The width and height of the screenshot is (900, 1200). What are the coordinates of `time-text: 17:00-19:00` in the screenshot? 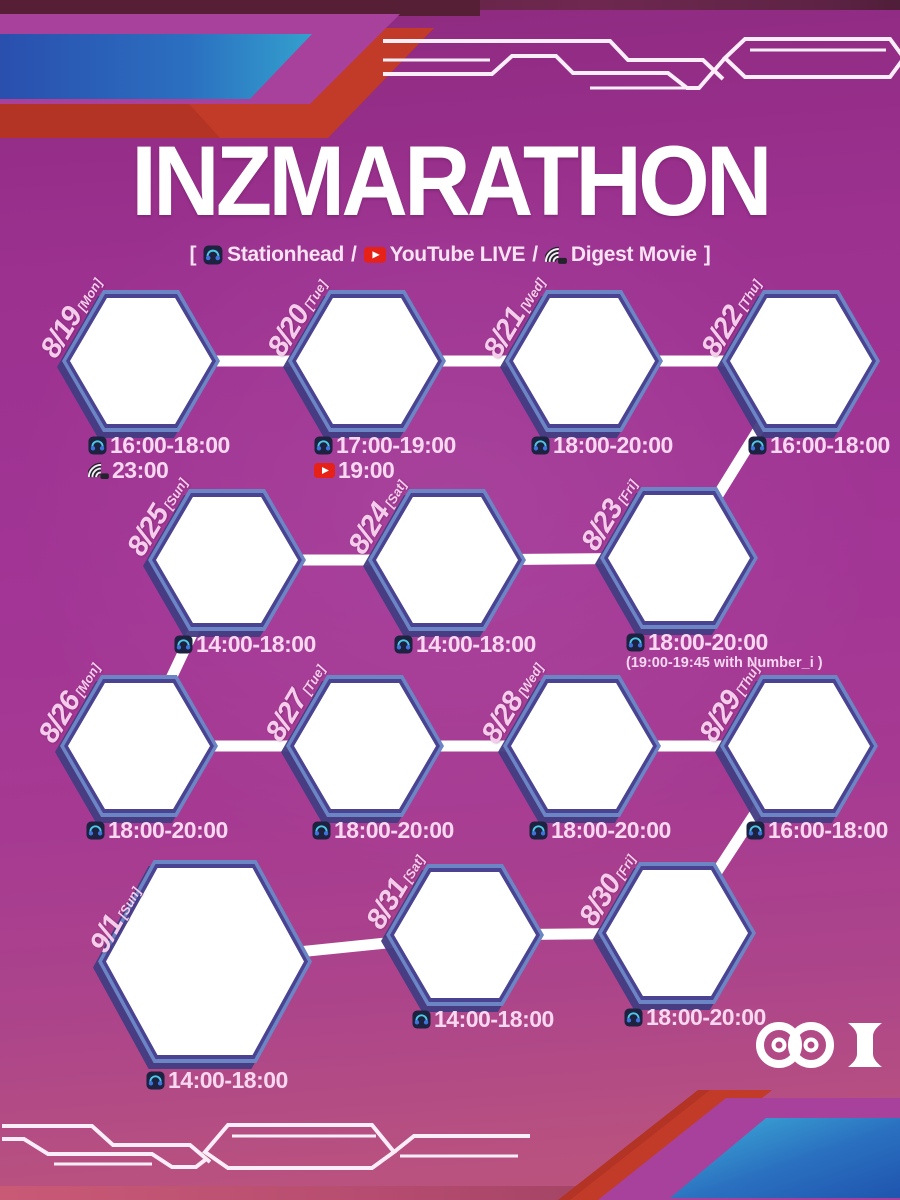 It's located at (396, 445).